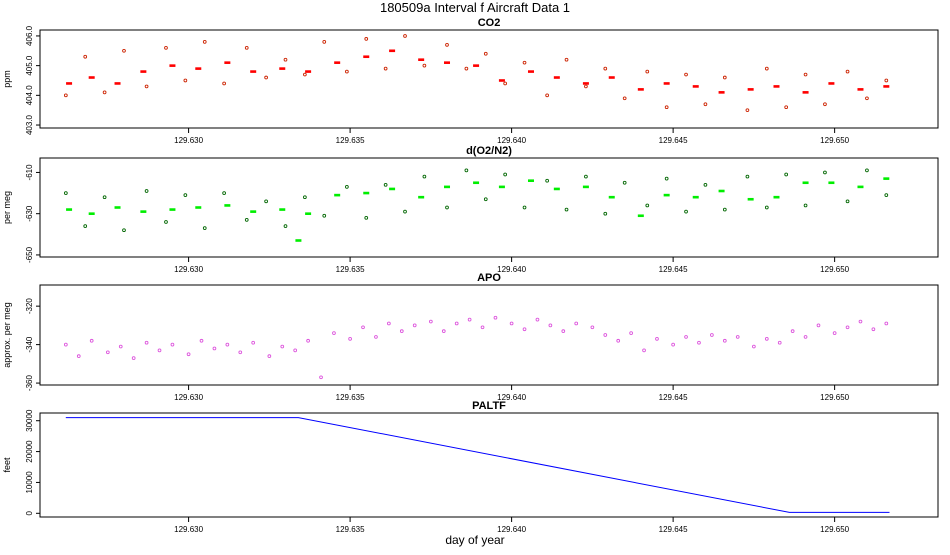 The image size is (950, 555). What do you see at coordinates (475, 7) in the screenshot?
I see `figure-title: 180509a Interval f Aircraft Data 1` at bounding box center [475, 7].